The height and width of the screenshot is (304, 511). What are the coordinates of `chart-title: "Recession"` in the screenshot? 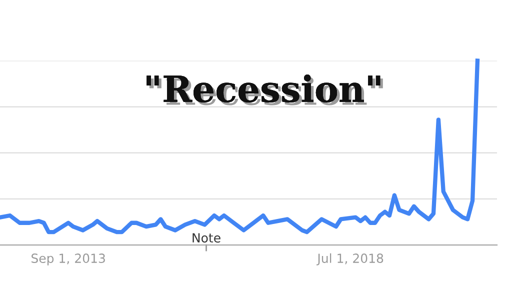 It's located at (264, 90).